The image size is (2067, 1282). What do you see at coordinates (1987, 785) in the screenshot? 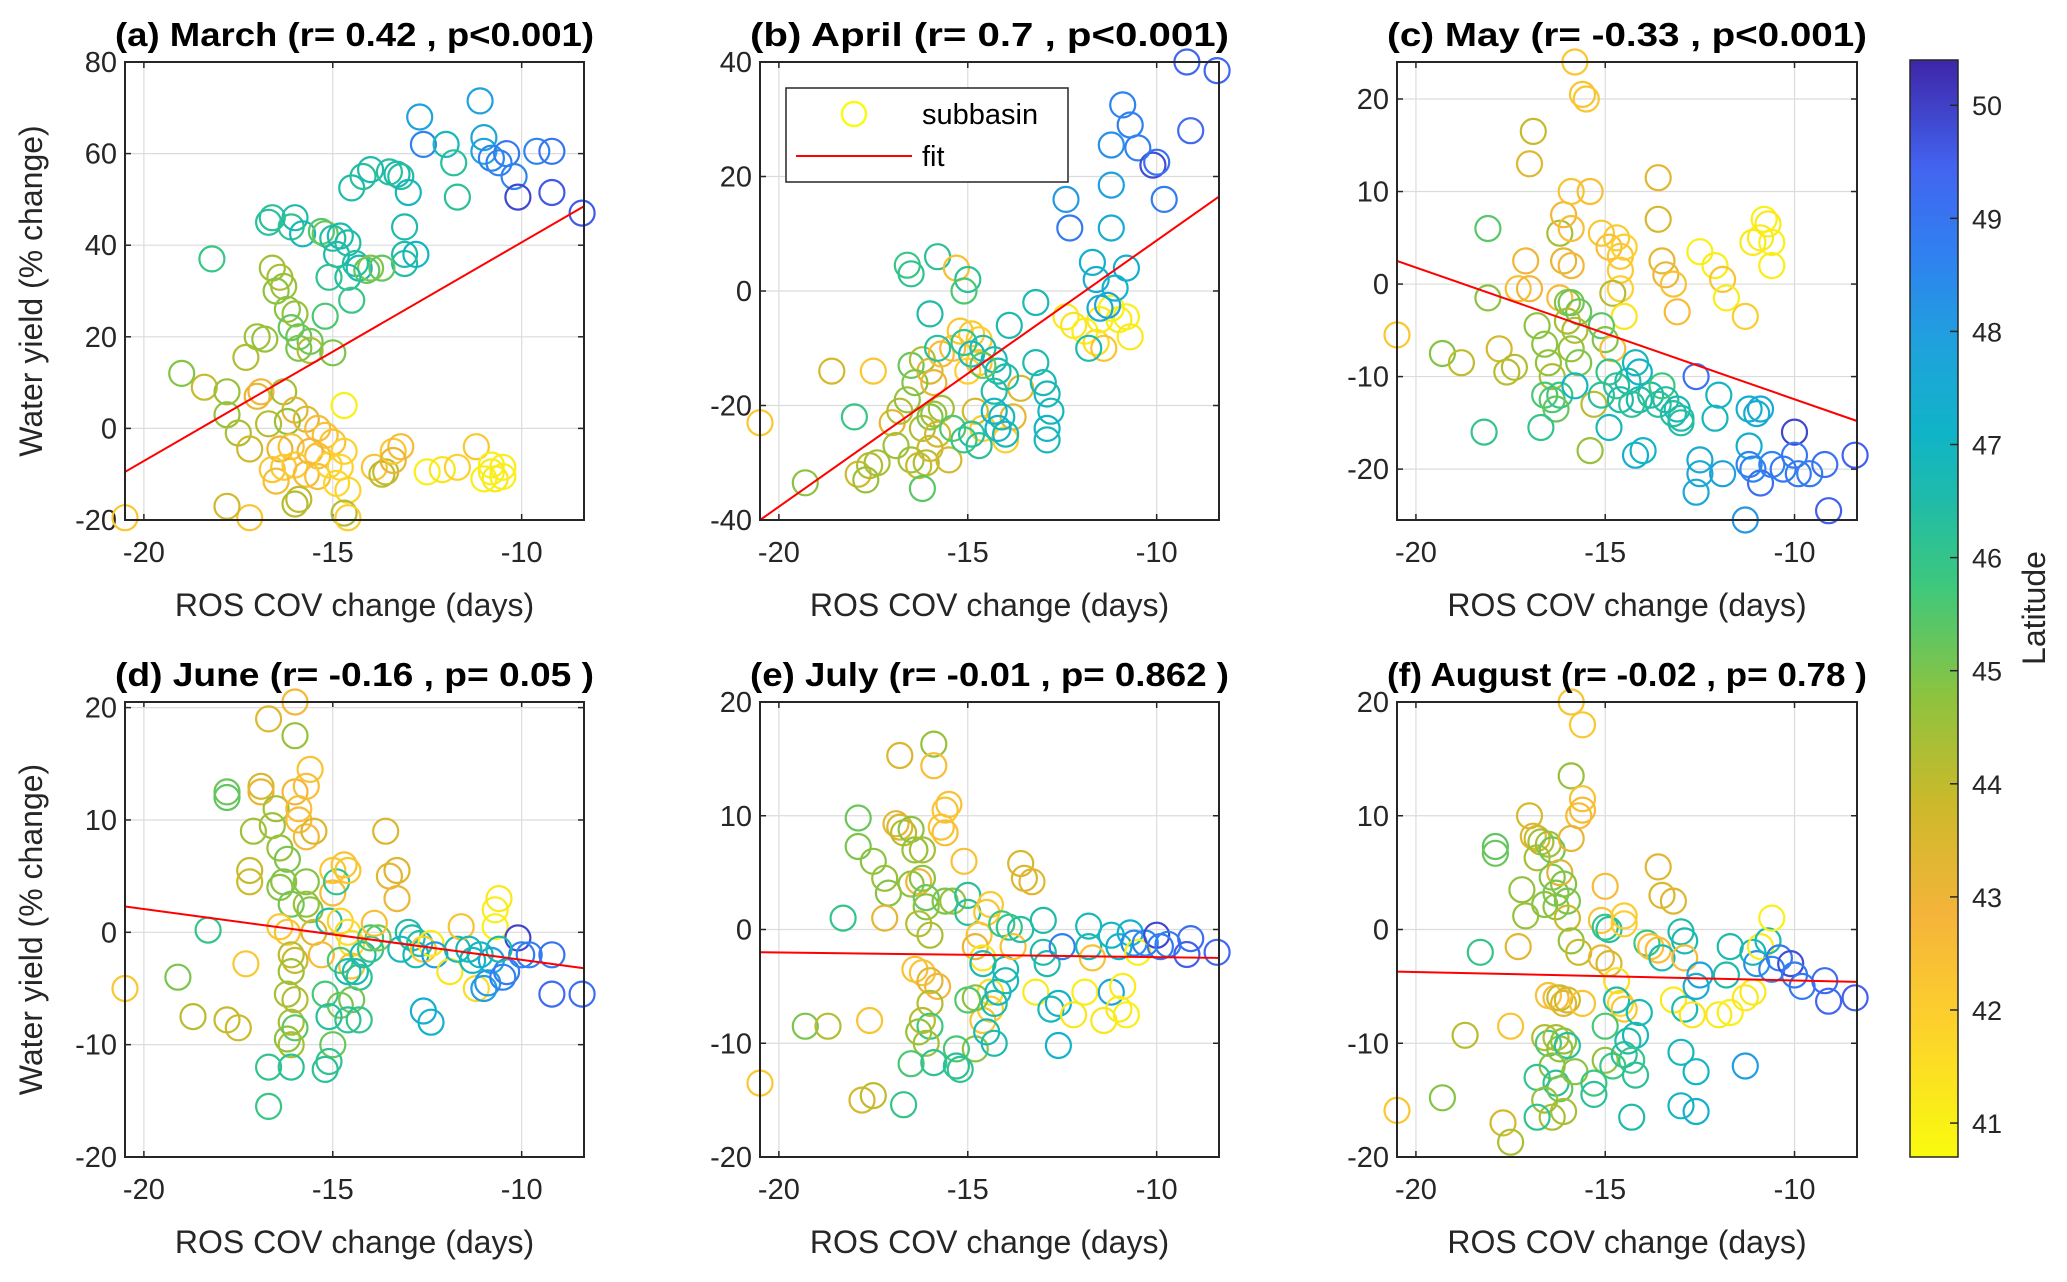
I see `colorbar-tick-label: 44` at bounding box center [1987, 785].